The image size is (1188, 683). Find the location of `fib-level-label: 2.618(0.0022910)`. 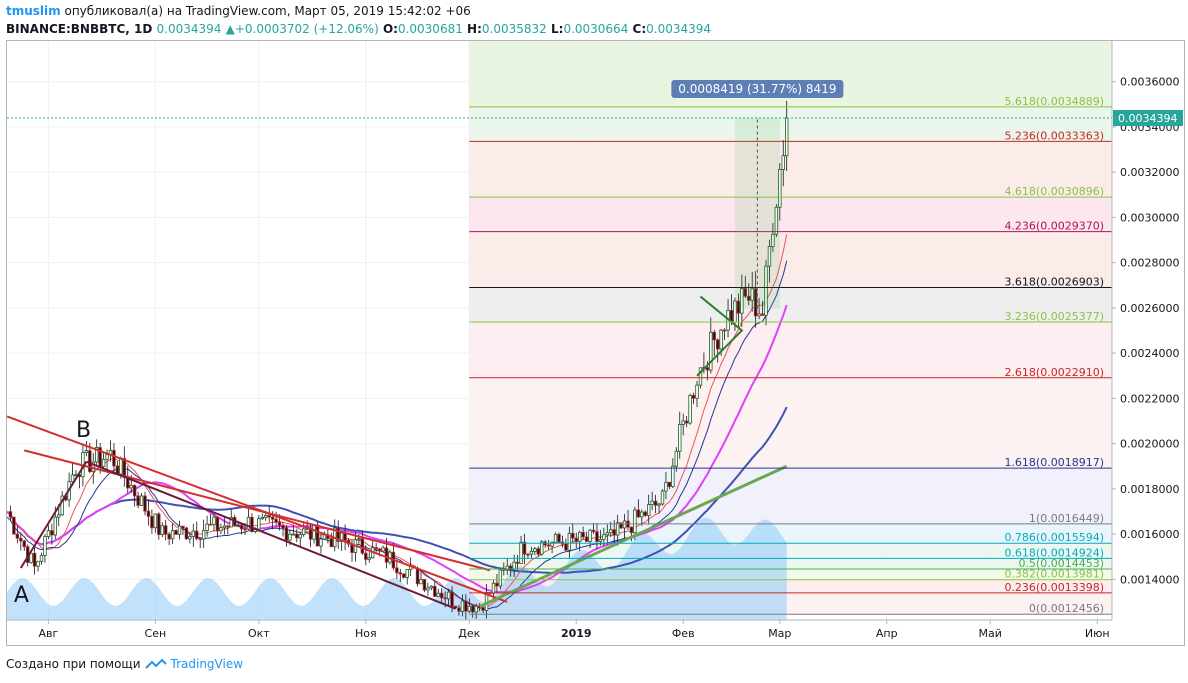

fib-level-label: 2.618(0.0022910) is located at coordinates (1054, 372).